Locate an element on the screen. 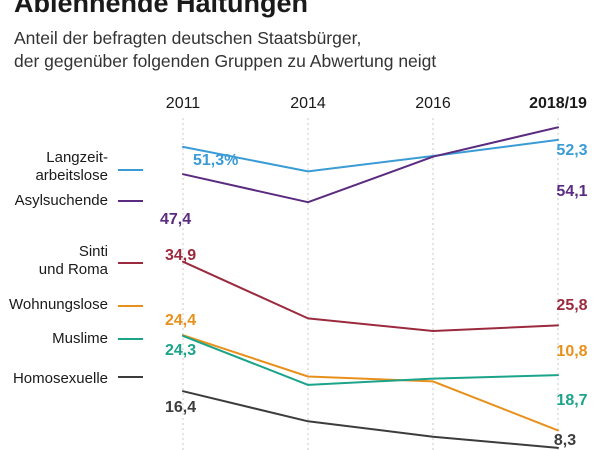  legend-label-langzeit-arbeitslose-line-1: Langzeit- is located at coordinates (77, 157).